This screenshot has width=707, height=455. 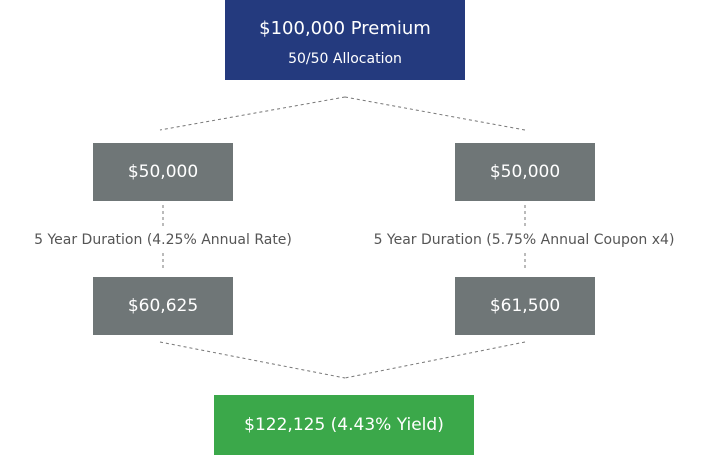 What do you see at coordinates (345, 59) in the screenshot?
I see `node-sublabel: 50/50 Allocation` at bounding box center [345, 59].